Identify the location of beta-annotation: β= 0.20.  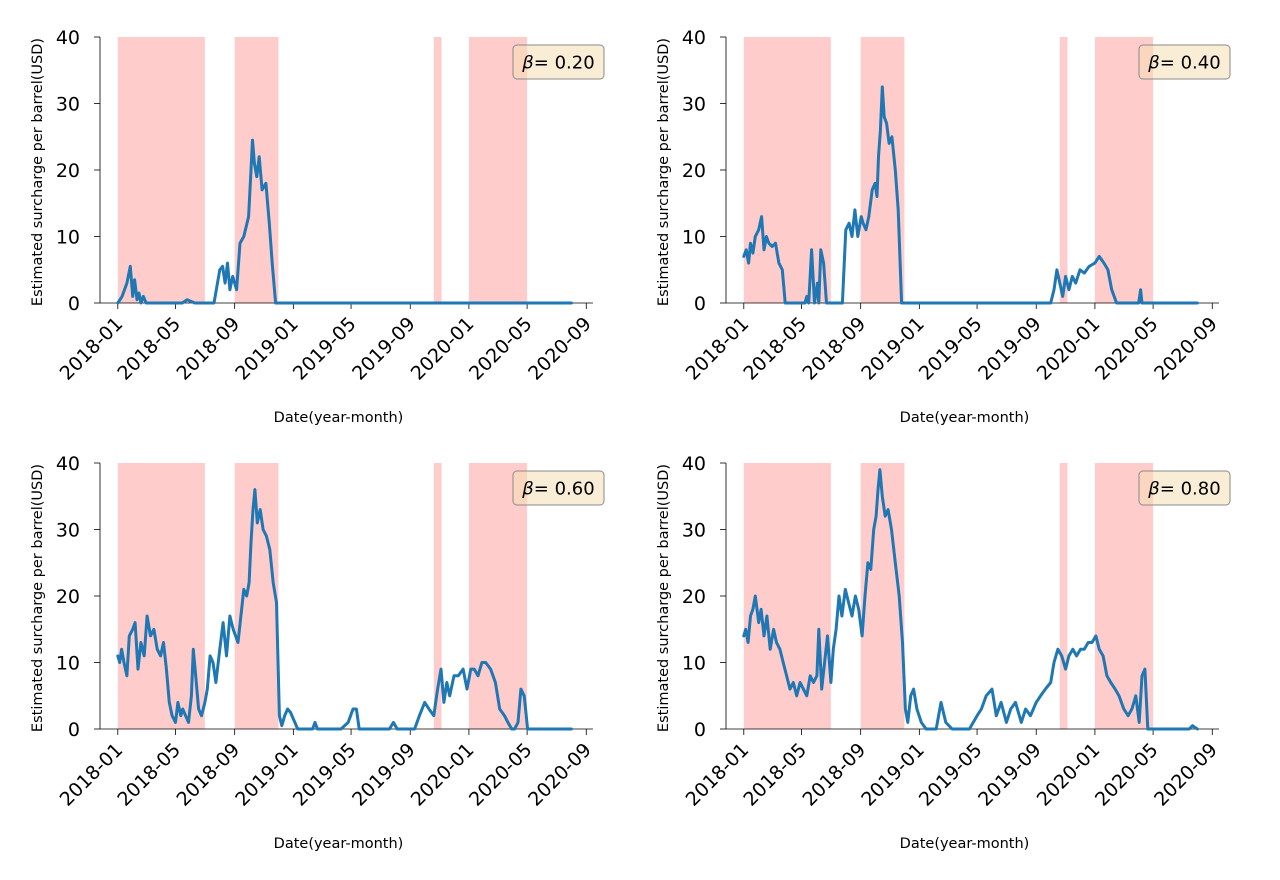
(557, 63).